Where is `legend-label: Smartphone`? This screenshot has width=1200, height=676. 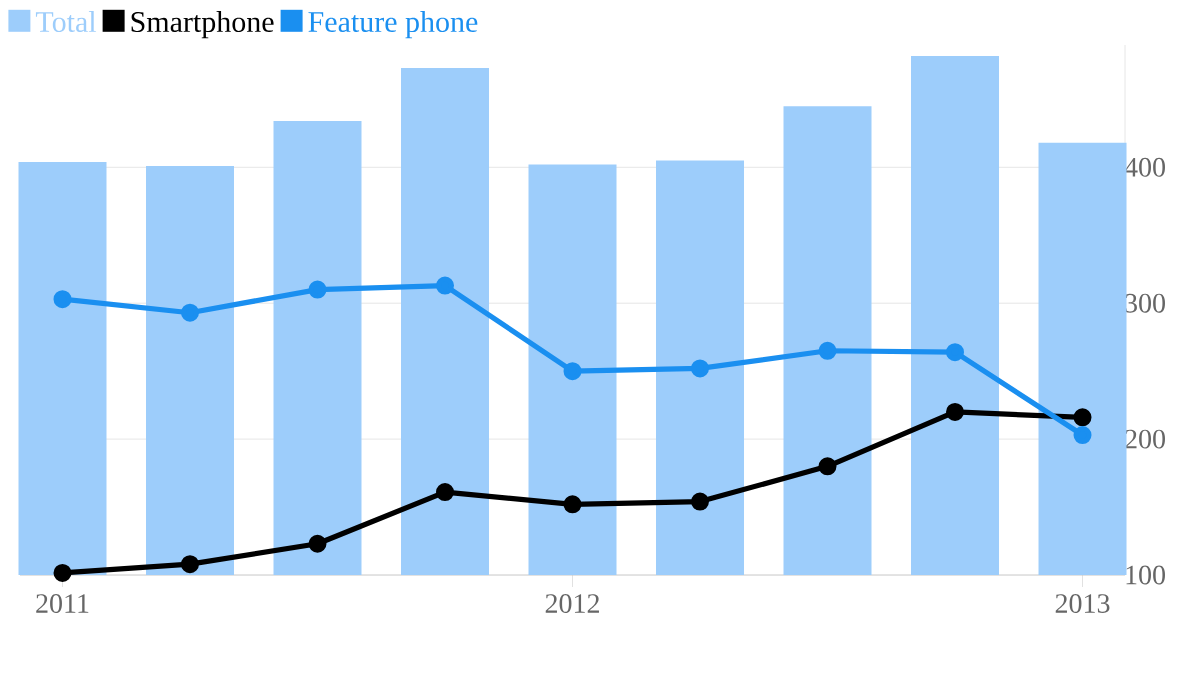 legend-label: Smartphone is located at coordinates (202, 24).